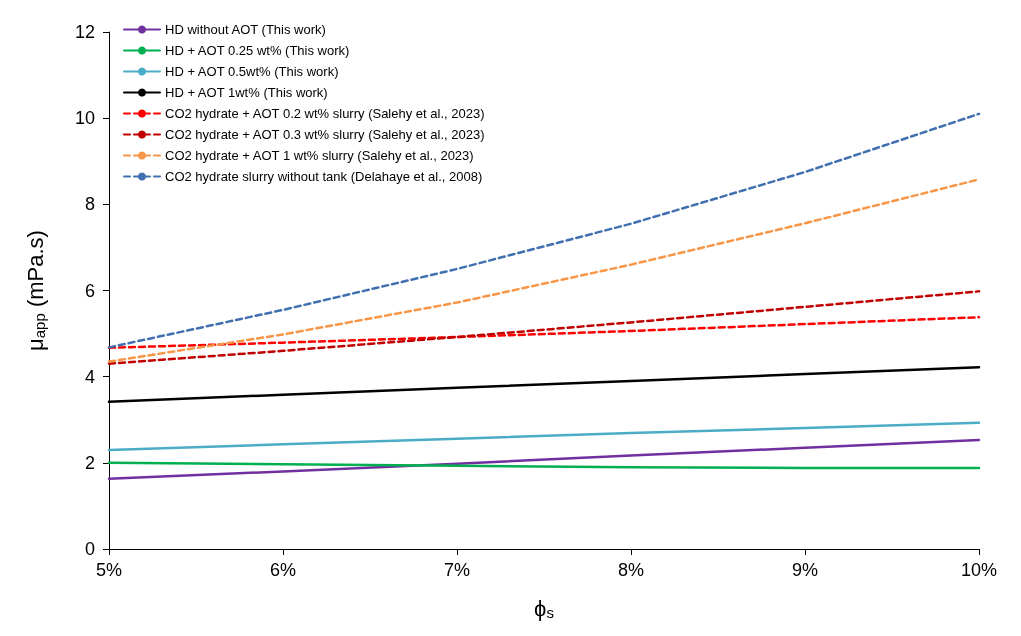 The height and width of the screenshot is (636, 1021). I want to click on x-axis-title: ϕs, so click(544, 608).